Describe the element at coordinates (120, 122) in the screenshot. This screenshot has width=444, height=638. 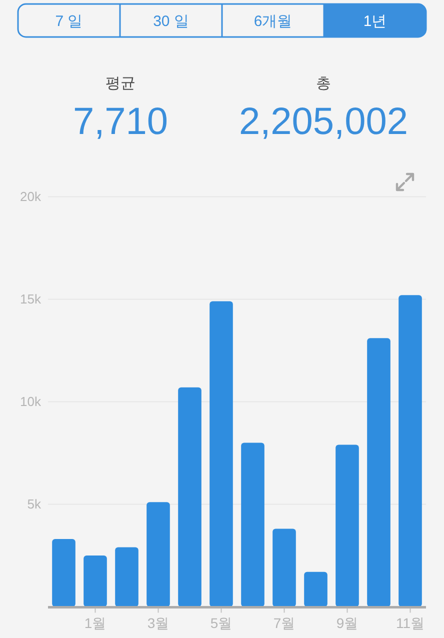
I see `text: 7,710` at that location.